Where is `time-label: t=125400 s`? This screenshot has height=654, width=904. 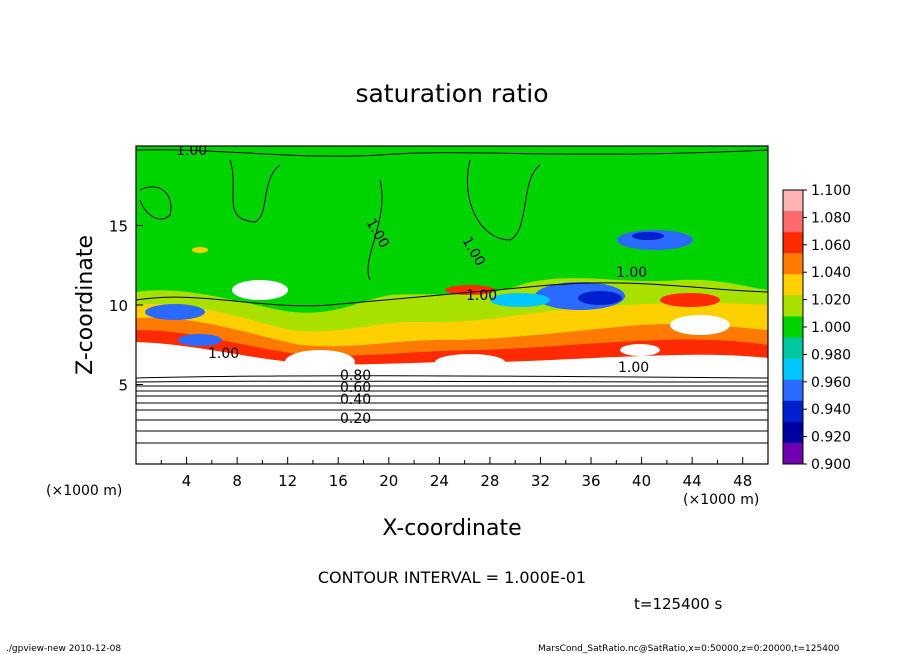 time-label: t=125400 s is located at coordinates (678, 604).